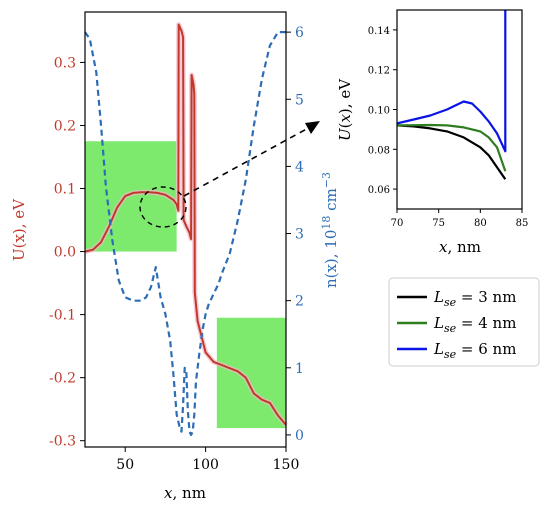  What do you see at coordinates (480, 223) in the screenshot?
I see `inset-x-tick-label: 80` at bounding box center [480, 223].